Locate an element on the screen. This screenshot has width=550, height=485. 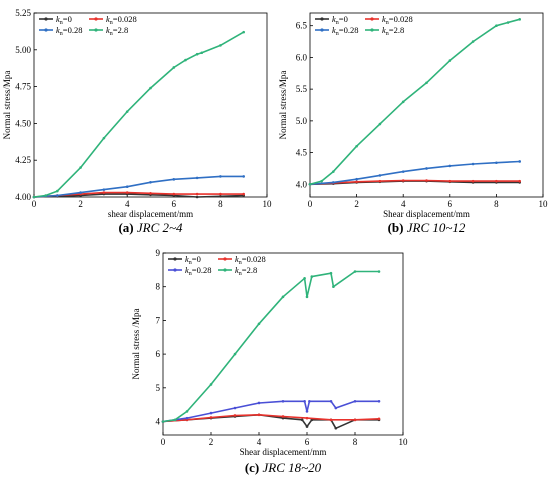
x-tick-label: 2 is located at coordinates (80, 204).